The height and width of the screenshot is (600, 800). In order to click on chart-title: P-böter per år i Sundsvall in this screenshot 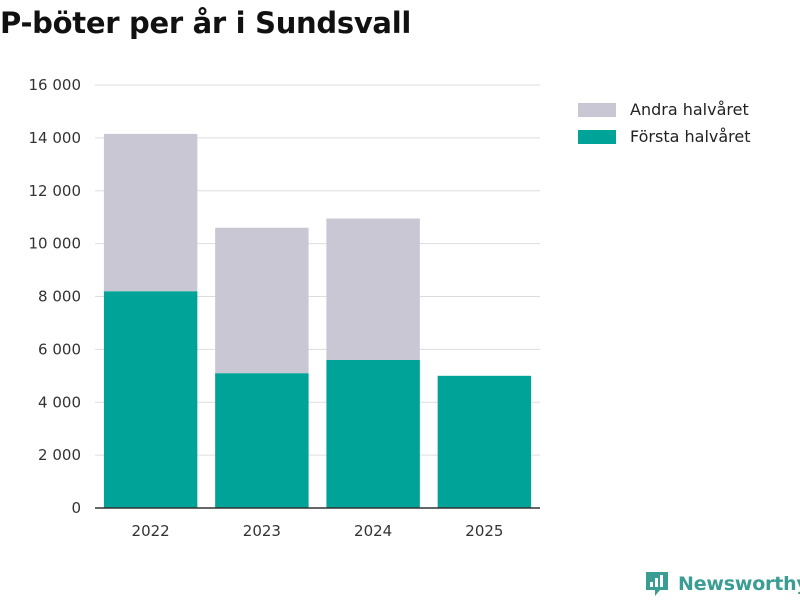, I will do `click(205, 23)`.